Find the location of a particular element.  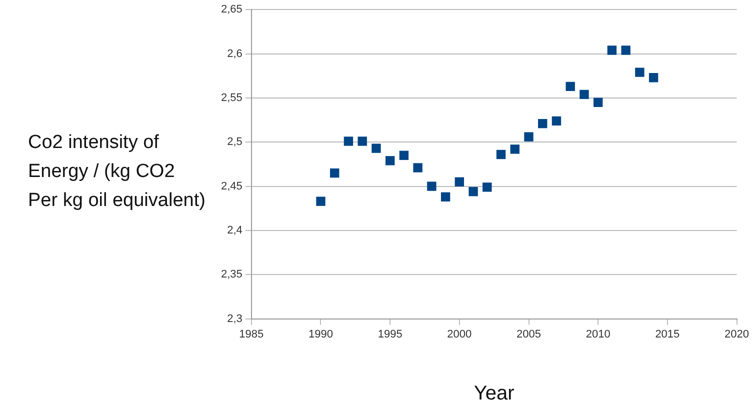

x-axis-title: Year is located at coordinates (494, 393).